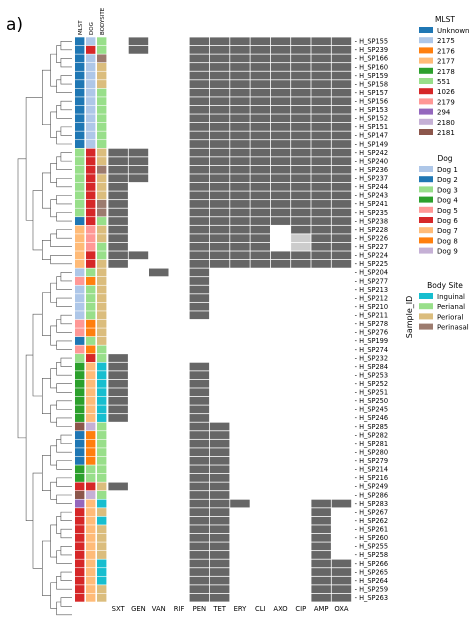 The height and width of the screenshot is (620, 474). Describe the element at coordinates (321, 609) in the screenshot. I see `column-label: AMP` at that location.